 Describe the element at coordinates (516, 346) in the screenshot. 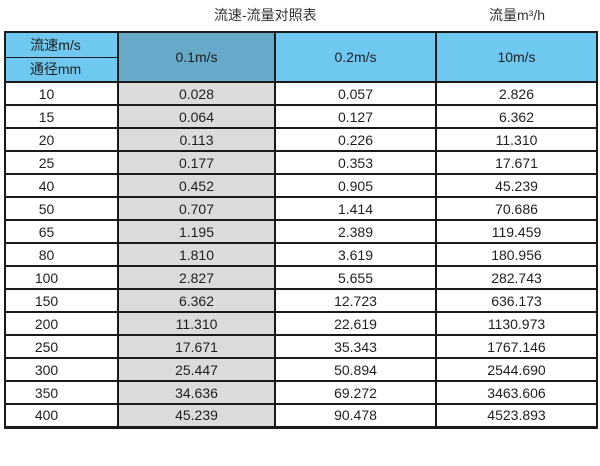

I see `flow-value-cell: 1767.146` at that location.